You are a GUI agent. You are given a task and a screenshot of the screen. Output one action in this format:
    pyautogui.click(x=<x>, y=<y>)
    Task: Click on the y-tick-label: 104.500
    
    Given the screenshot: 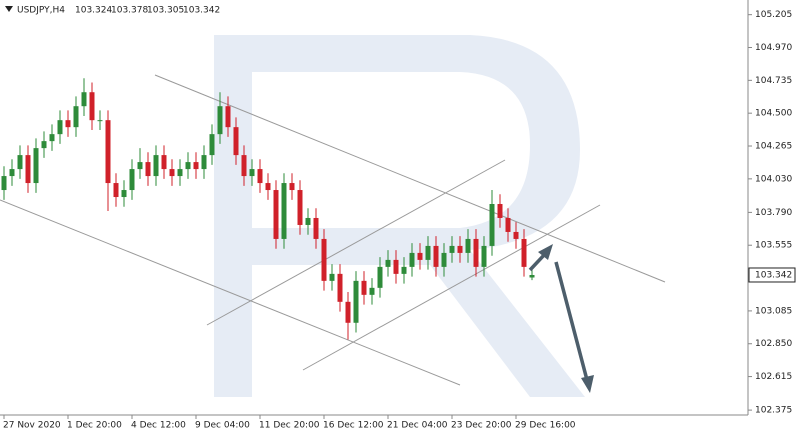 What is the action you would take?
    pyautogui.click(x=773, y=114)
    